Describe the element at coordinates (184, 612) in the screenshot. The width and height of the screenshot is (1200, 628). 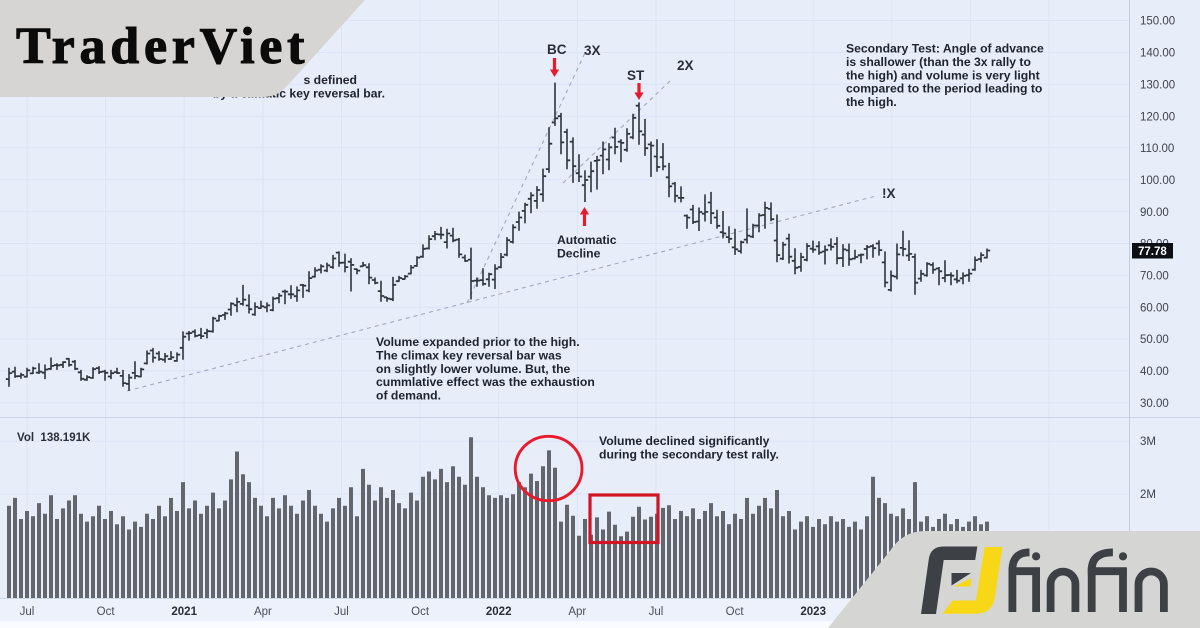
I see `svg-text: 2021` at that location.